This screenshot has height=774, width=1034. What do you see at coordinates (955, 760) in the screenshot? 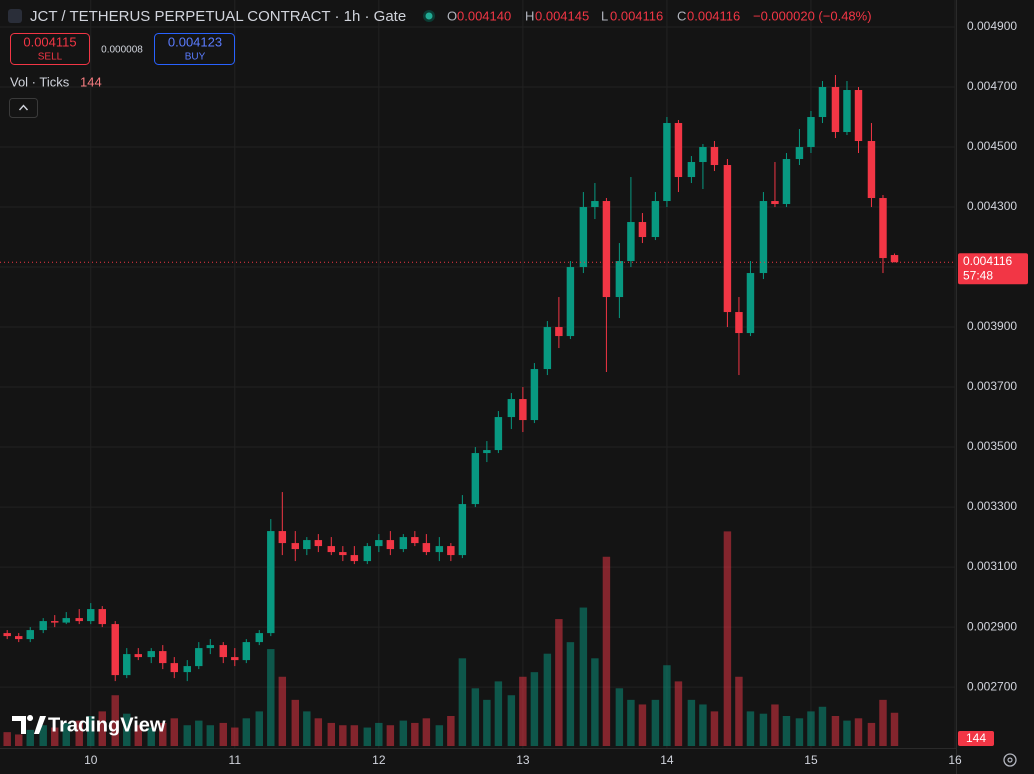
I see `x-tick-label: 16` at bounding box center [955, 760].